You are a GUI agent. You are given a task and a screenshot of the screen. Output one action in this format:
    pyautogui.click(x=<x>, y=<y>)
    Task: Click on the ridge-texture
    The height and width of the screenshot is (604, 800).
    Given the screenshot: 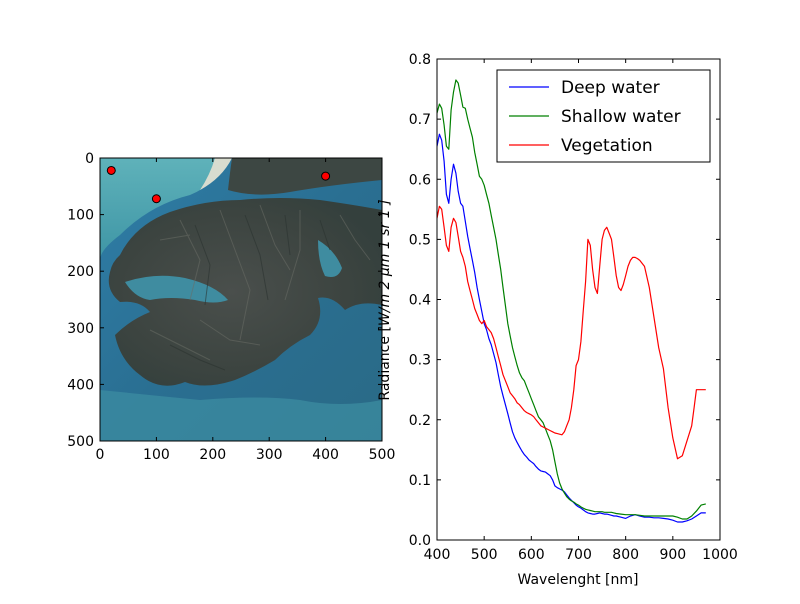 What is the action you would take?
    pyautogui.click(x=260, y=282)
    